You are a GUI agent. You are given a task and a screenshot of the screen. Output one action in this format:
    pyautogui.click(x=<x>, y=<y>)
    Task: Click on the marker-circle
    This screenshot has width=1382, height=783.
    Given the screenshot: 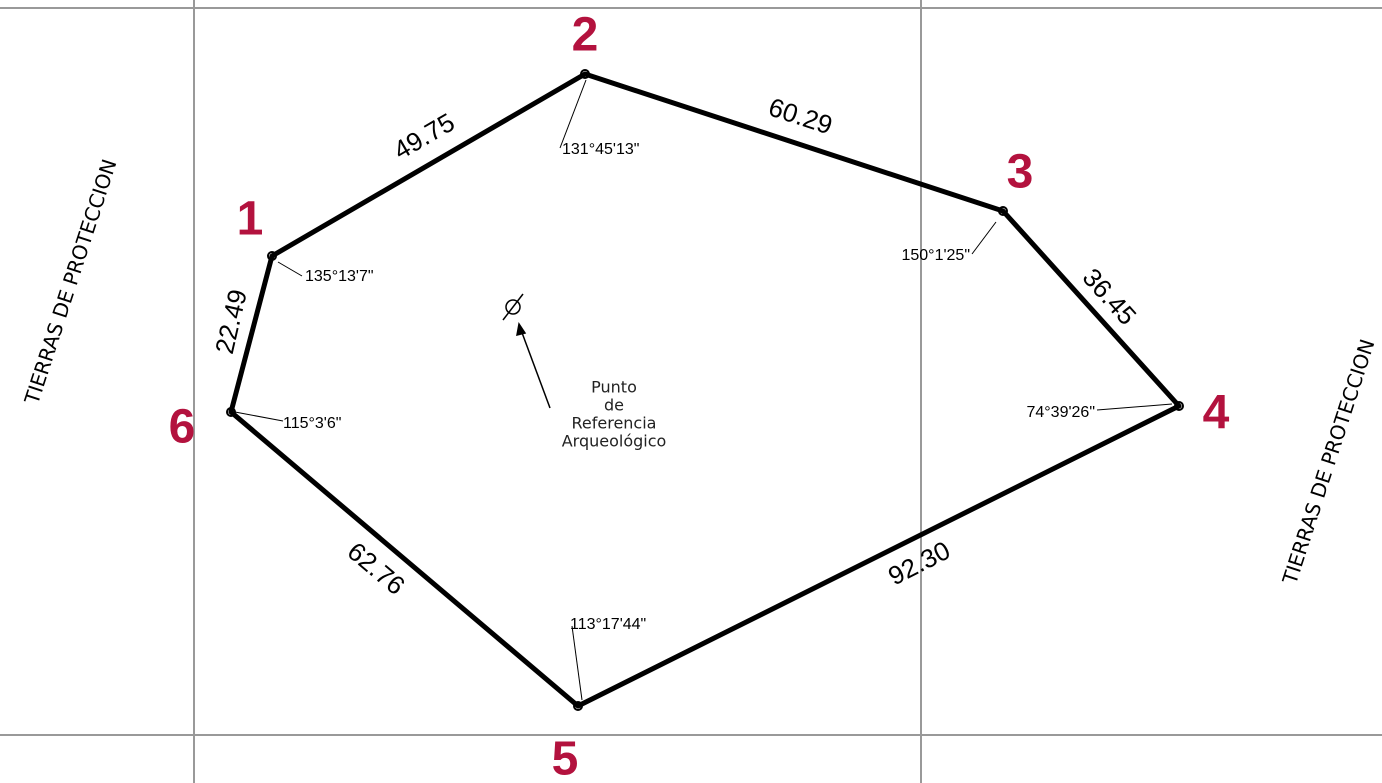 What is the action you would take?
    pyautogui.click(x=513, y=307)
    